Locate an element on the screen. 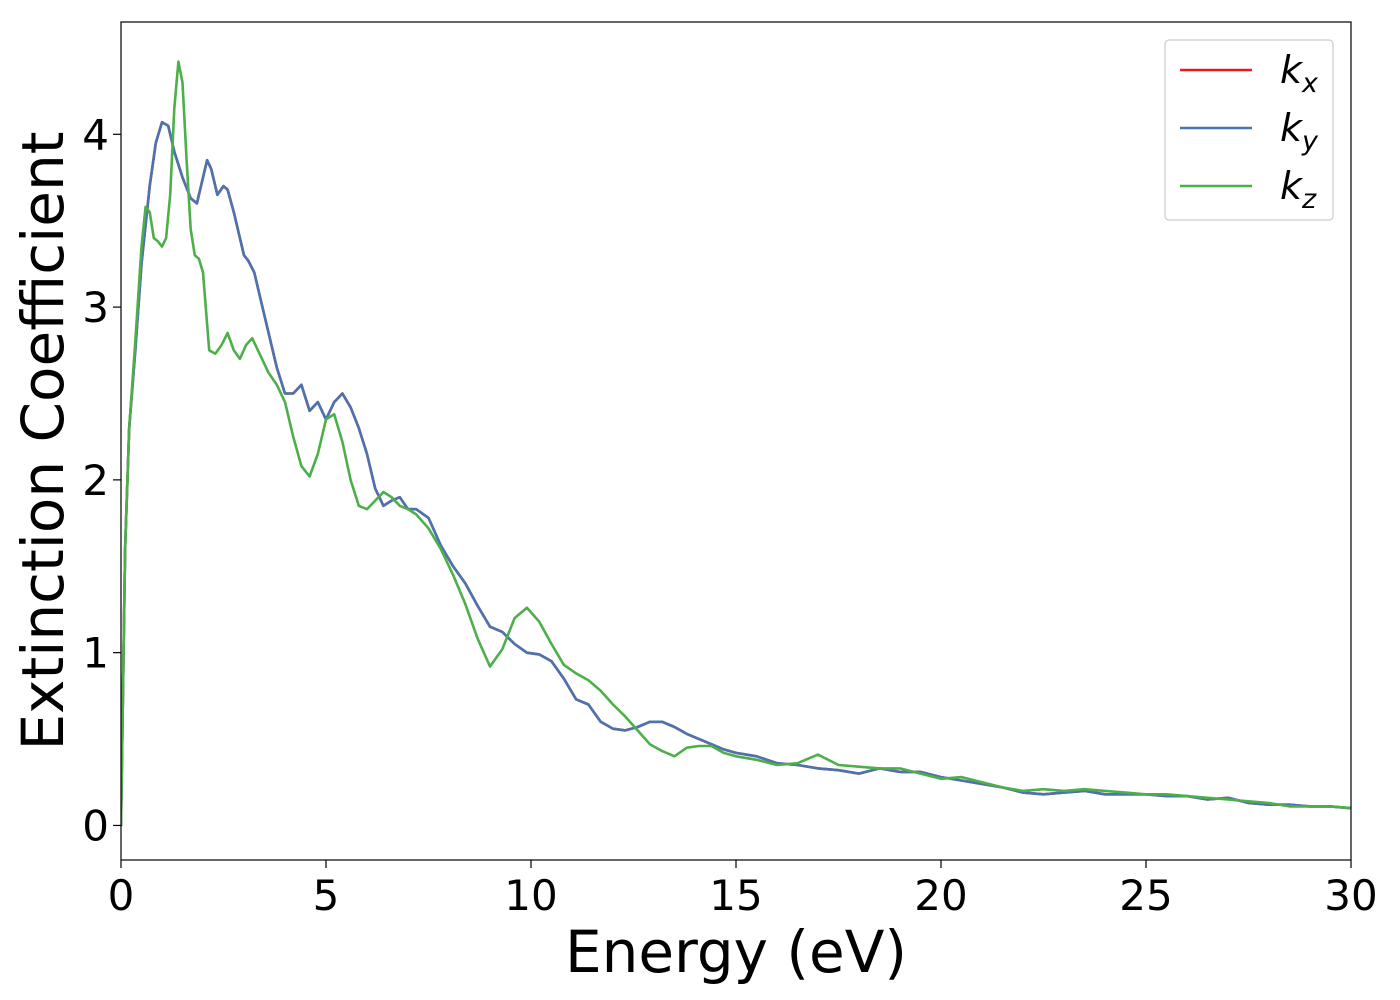 The width and height of the screenshot is (1400, 1000). y-axis-ticks: 0 1 2 3 4 is located at coordinates (101, 480).